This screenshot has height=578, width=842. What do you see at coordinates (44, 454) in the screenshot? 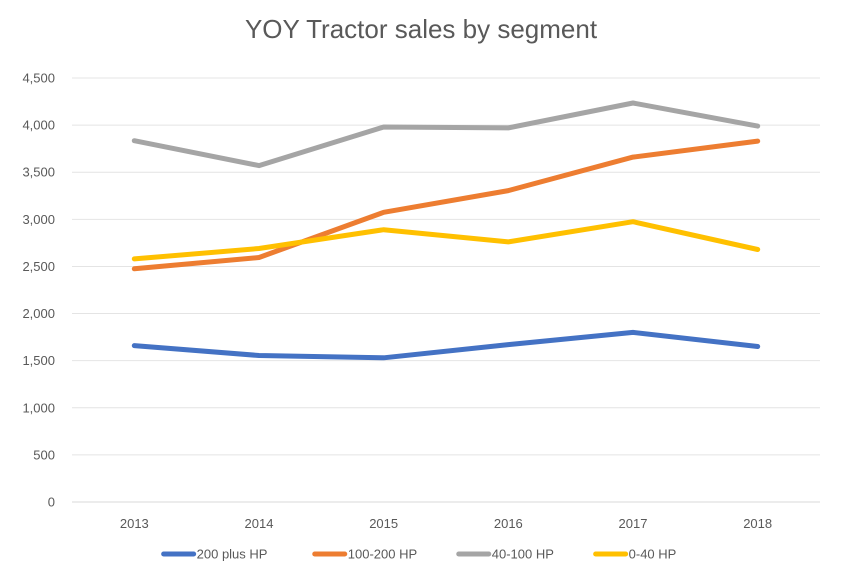
I see `y-tick-label: 500` at bounding box center [44, 454].